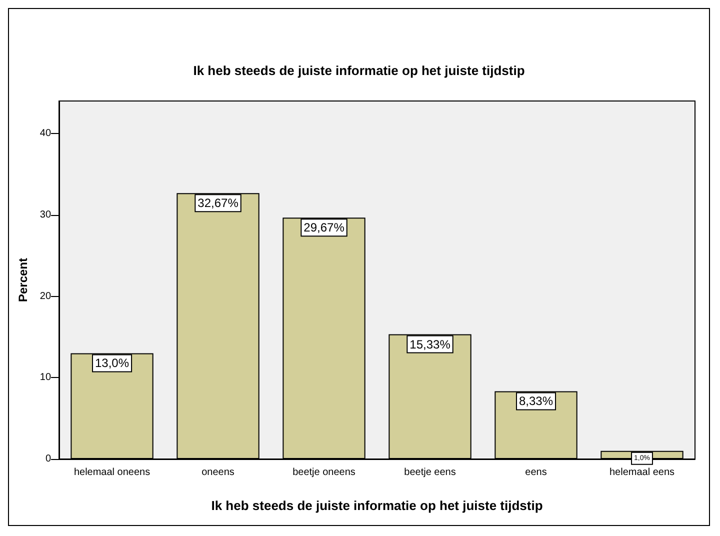 This screenshot has height=536, width=720. Describe the element at coordinates (324, 227) in the screenshot. I see `data-label: 29,67%` at that location.